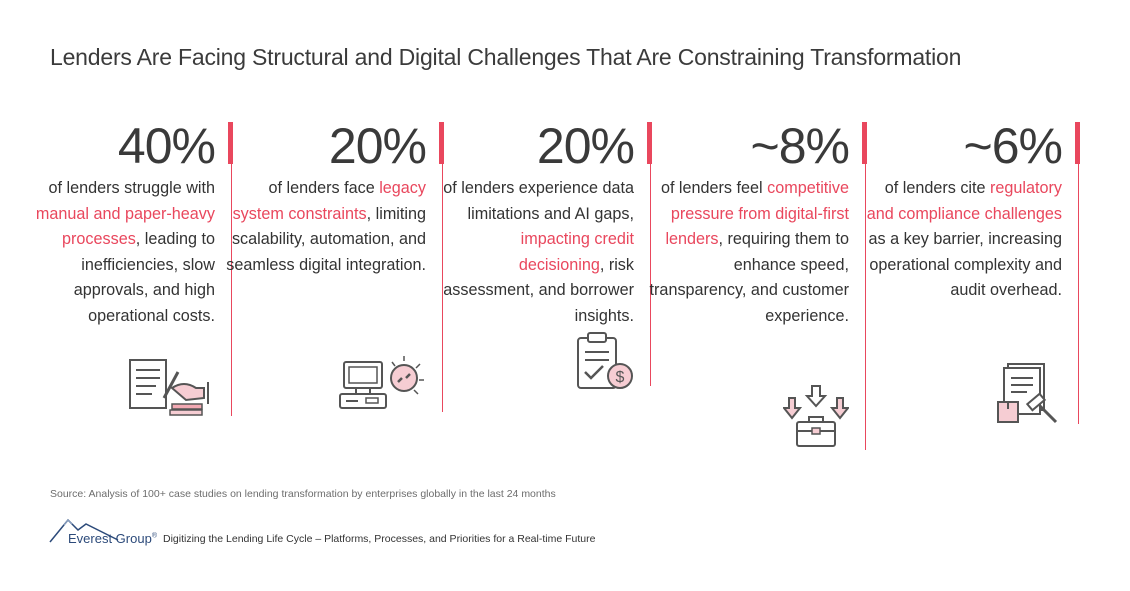  What do you see at coordinates (329, 201) in the screenshot?
I see `highlight-text: legacy system constraints` at bounding box center [329, 201].